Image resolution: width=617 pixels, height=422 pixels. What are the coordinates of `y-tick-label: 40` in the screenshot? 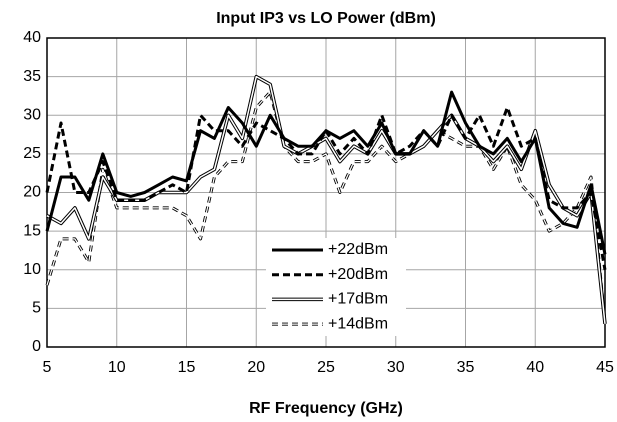 It's located at (32, 37).